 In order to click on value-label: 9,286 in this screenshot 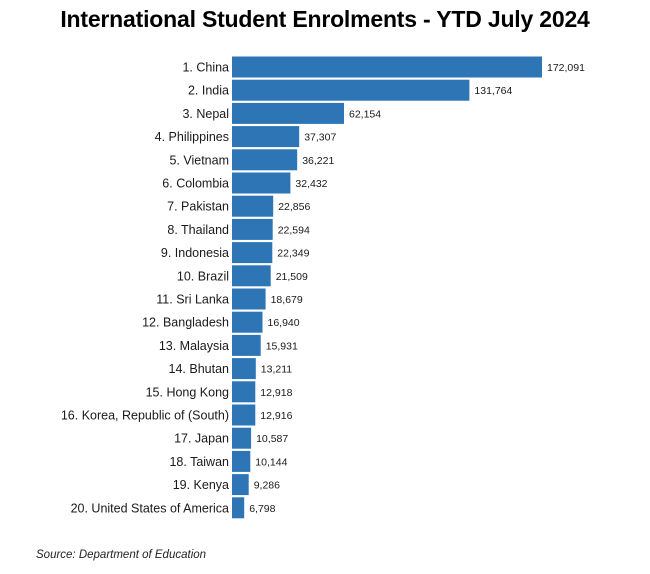, I will do `click(267, 486)`.